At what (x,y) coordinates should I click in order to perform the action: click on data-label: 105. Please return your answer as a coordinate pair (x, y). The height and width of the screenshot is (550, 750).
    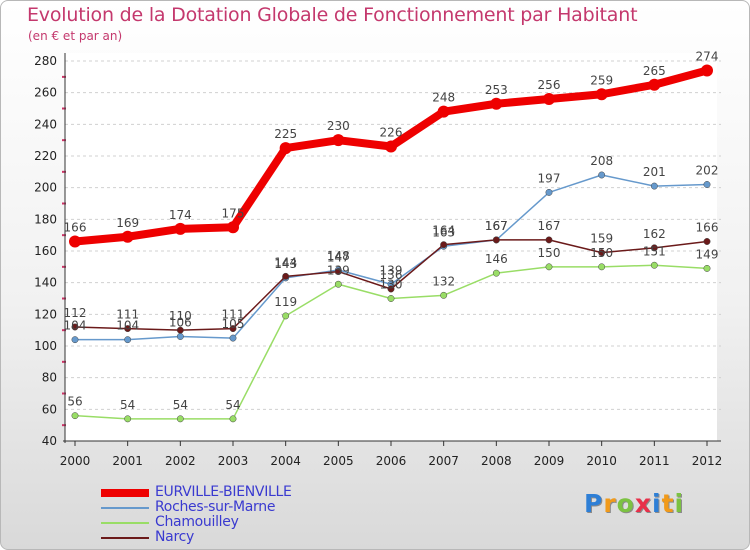
    Looking at the image, I should click on (233, 324).